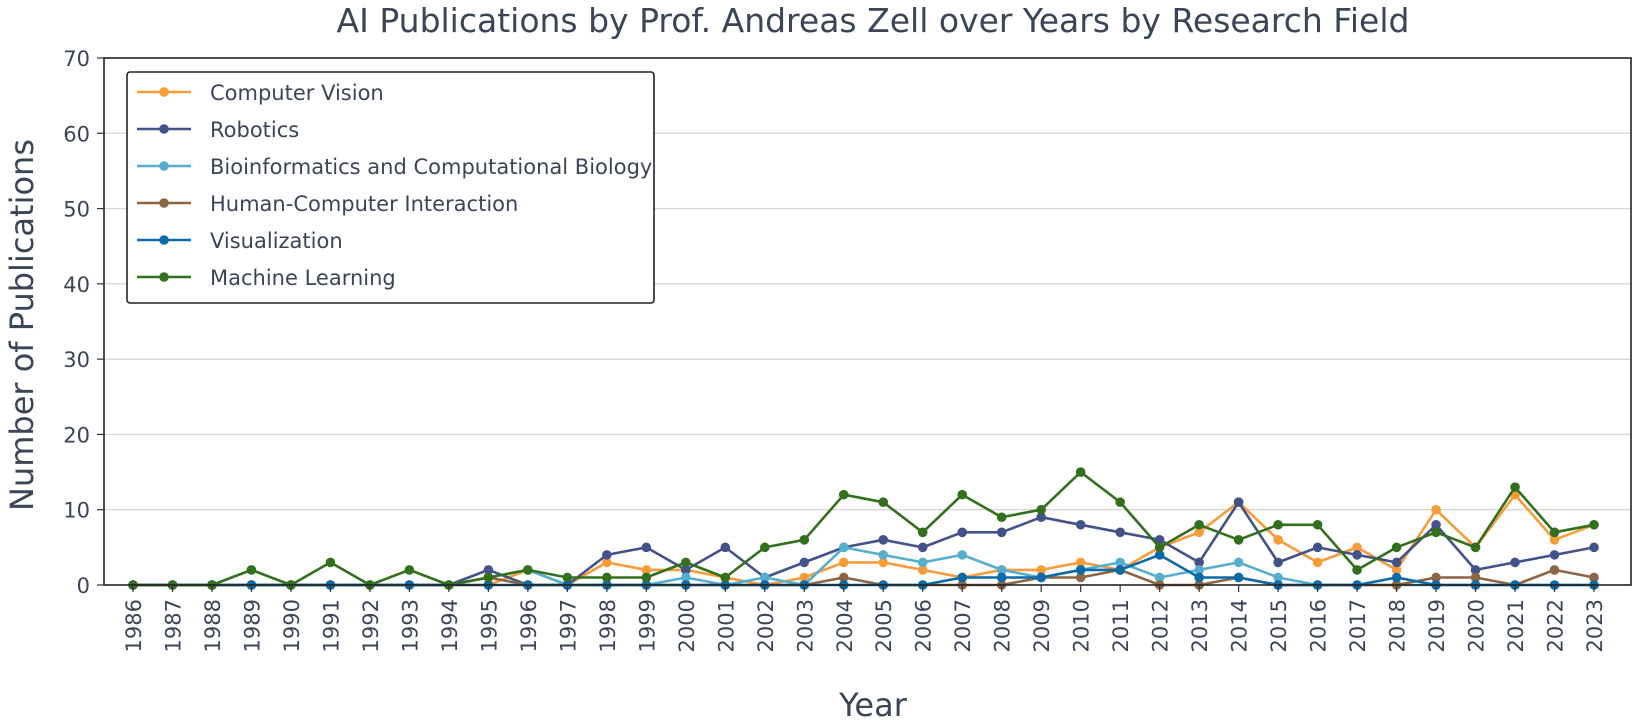 The width and height of the screenshot is (1637, 728). I want to click on y-tick-label: 70, so click(76, 59).